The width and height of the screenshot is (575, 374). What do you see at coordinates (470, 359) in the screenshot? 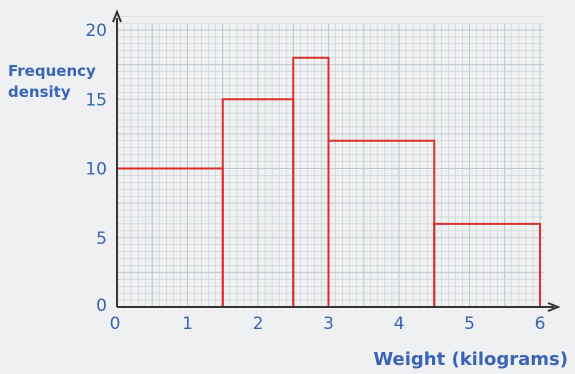
I see `x-axis-label: Weight (kilograms)` at bounding box center [470, 359].